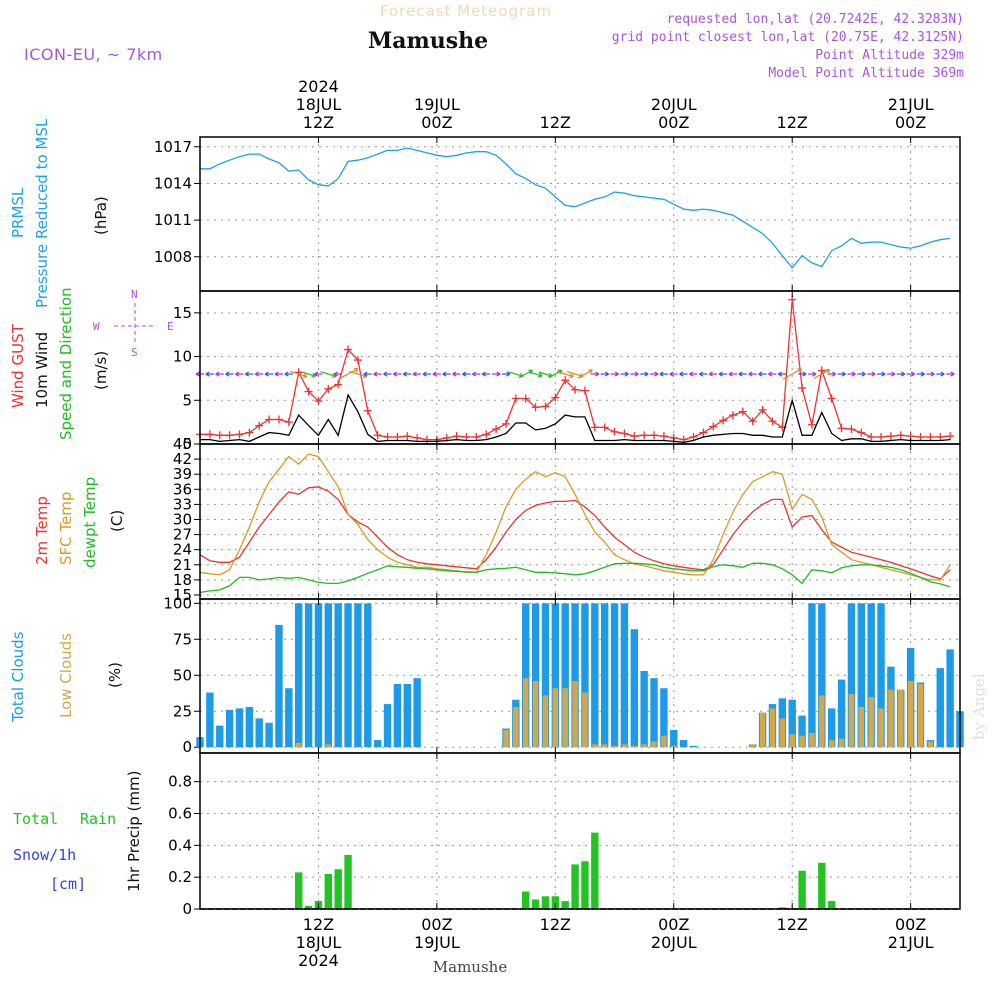 Image resolution: width=1000 pixels, height=1000 pixels. Describe the element at coordinates (35, 819) in the screenshot. I see `total-label: Total` at that location.